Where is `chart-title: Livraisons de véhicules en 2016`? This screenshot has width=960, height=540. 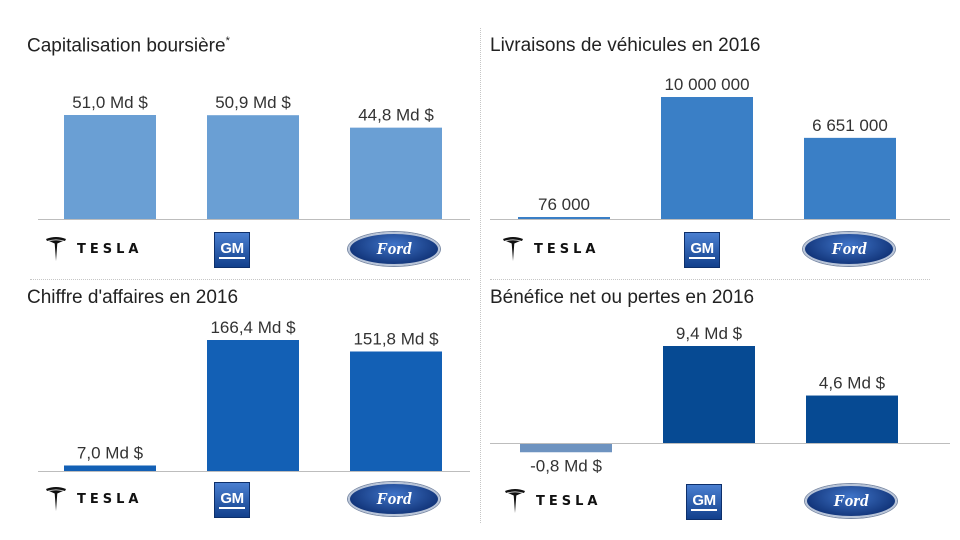
chart-title: Livraisons de véhicules en 2016 is located at coordinates (625, 46).